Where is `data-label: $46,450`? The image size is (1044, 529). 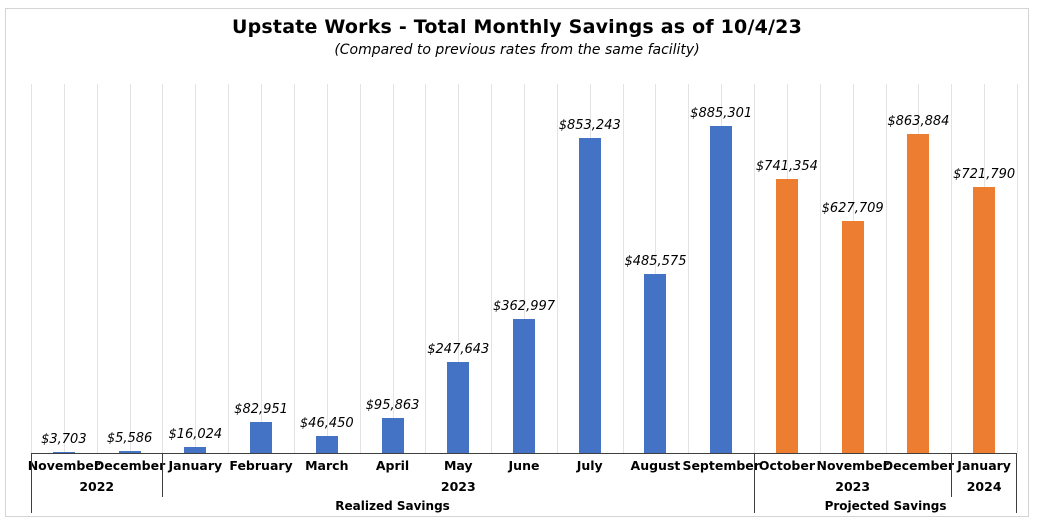
data-label: $46,450 is located at coordinates (326, 423).